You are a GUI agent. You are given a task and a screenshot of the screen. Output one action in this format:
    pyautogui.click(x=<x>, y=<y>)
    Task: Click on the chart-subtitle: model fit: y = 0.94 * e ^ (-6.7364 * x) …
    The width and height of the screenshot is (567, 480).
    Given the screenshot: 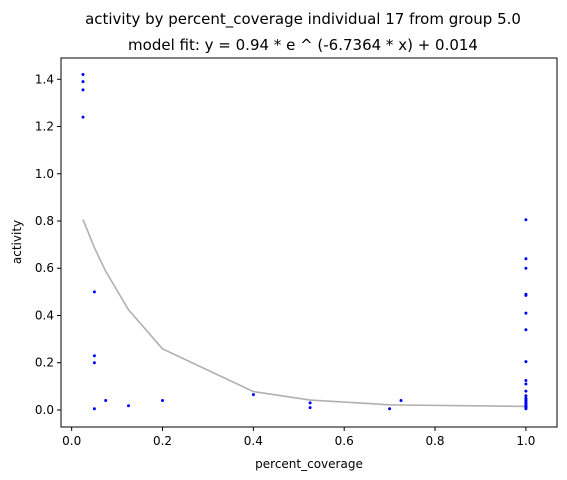 What is the action you would take?
    pyautogui.click(x=303, y=45)
    